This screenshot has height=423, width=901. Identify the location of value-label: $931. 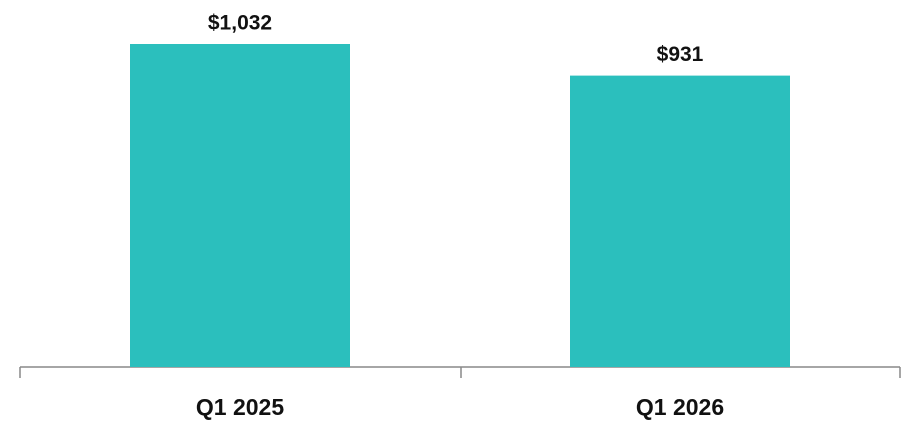
(680, 54).